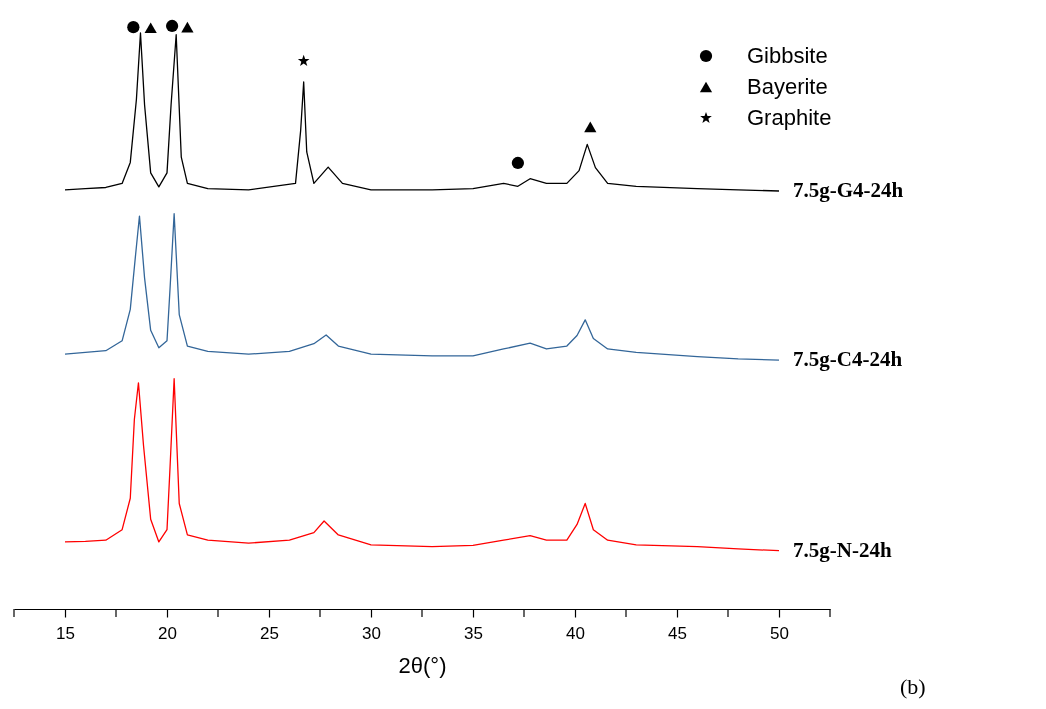  I want to click on legend-label: Bayerite, so click(787, 86).